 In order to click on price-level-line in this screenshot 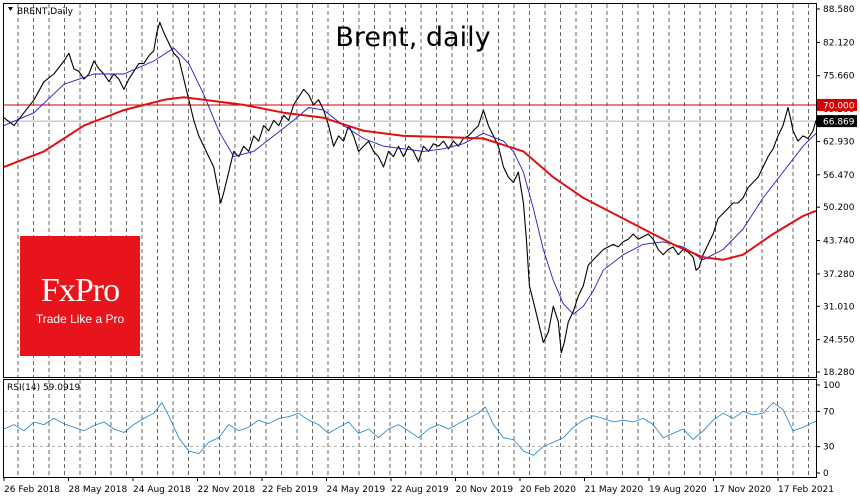, I will do `click(410, 113)`.